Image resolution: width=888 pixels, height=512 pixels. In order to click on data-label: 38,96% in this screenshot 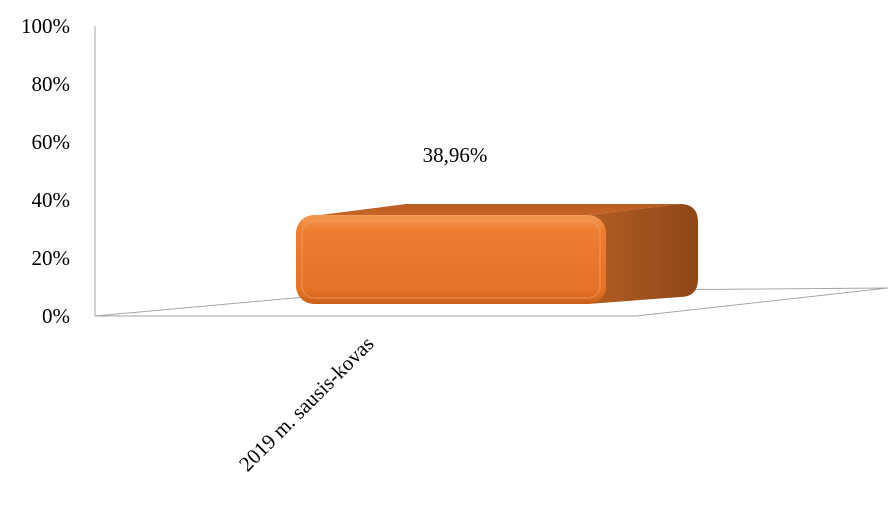, I will do `click(455, 155)`.